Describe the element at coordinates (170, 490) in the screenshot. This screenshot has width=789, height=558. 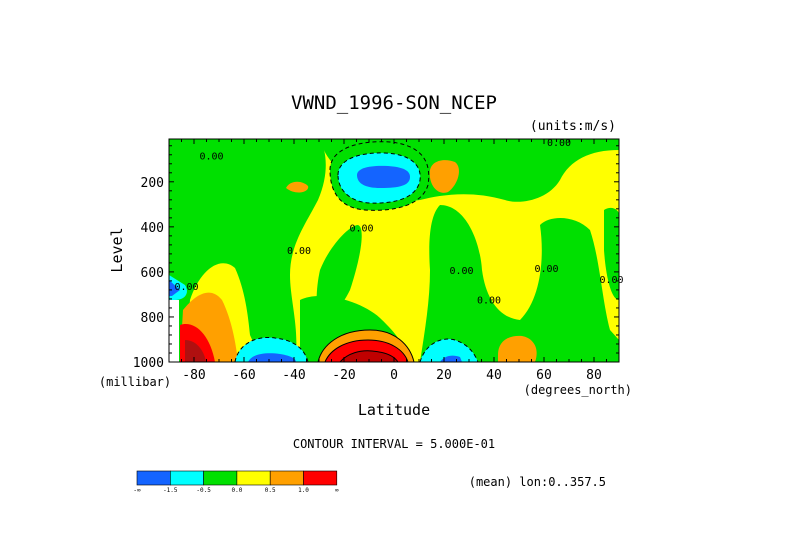
I see `colorbar-label: -1.5` at that location.